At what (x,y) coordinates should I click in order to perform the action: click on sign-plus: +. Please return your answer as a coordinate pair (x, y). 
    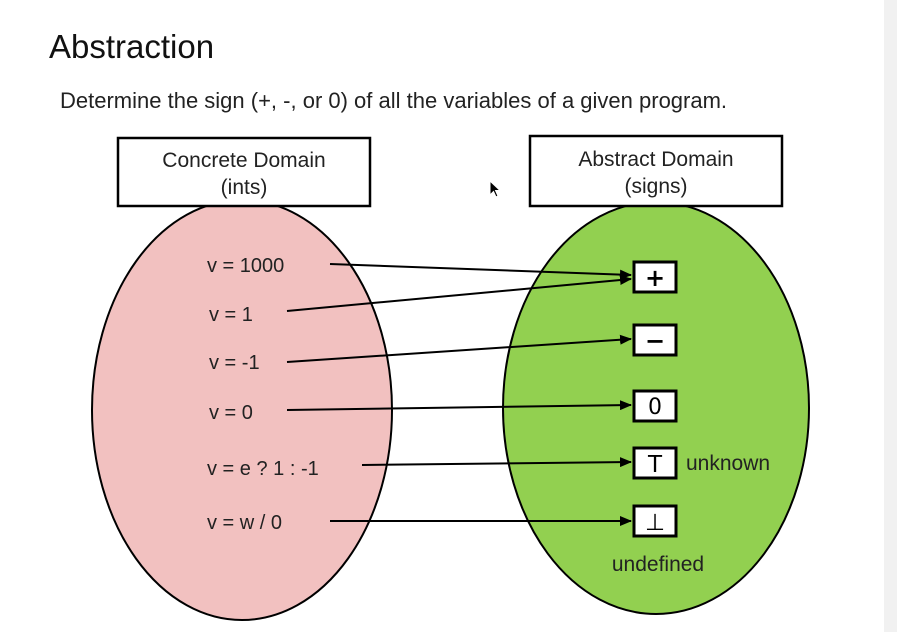
    Looking at the image, I should click on (655, 278).